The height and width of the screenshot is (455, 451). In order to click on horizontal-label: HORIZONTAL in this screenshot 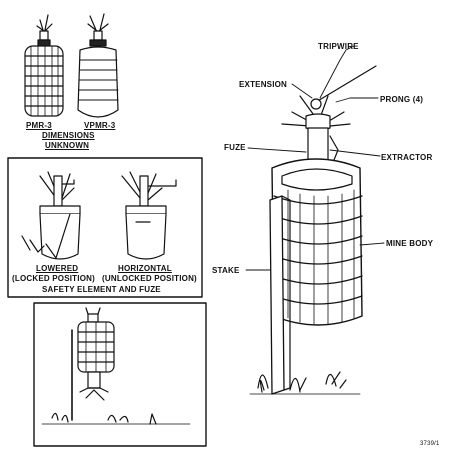, I will do `click(145, 268)`.